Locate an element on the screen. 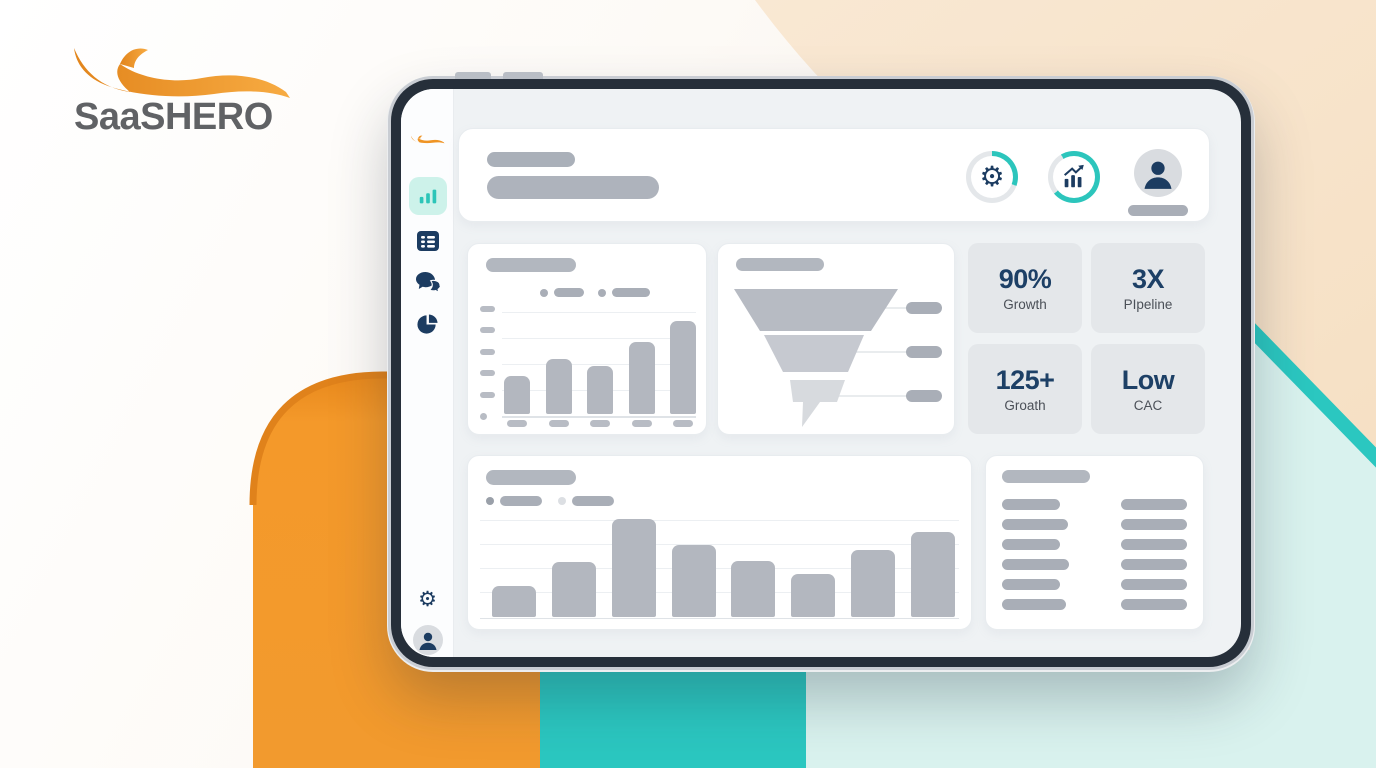 Image resolution: width=1376 pixels, height=768 pixels. list-panel is located at coordinates (1094, 542).